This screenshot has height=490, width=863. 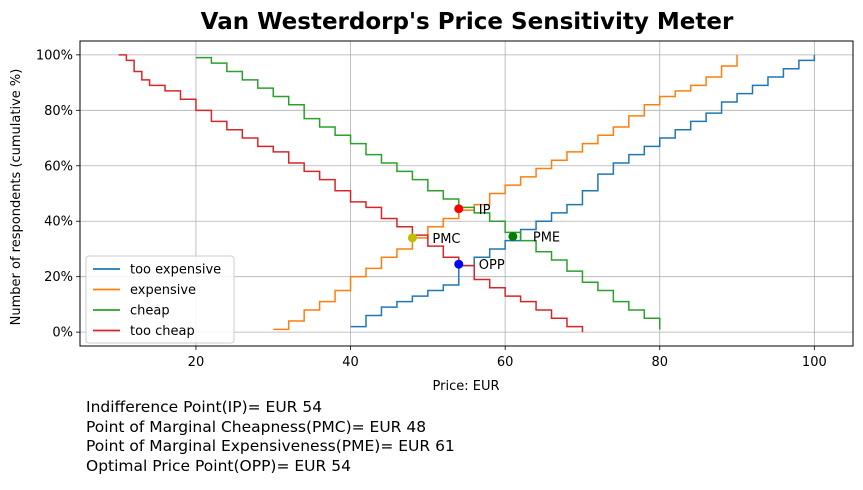 I want to click on legend-box, so click(x=160, y=299).